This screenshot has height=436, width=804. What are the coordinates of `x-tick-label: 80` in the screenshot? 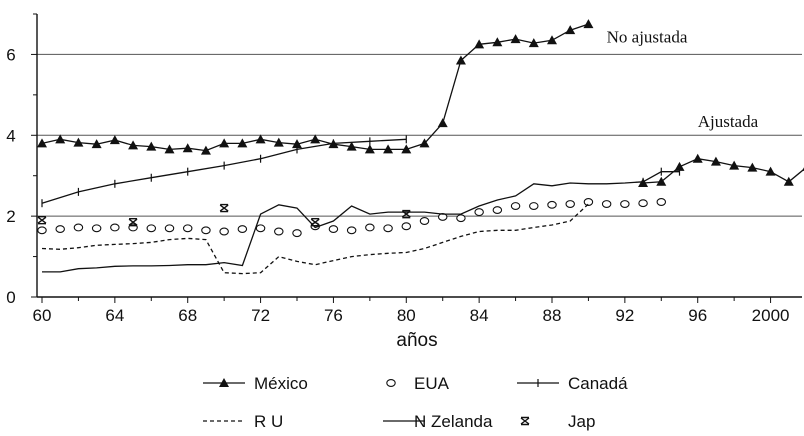 It's located at (406, 315).